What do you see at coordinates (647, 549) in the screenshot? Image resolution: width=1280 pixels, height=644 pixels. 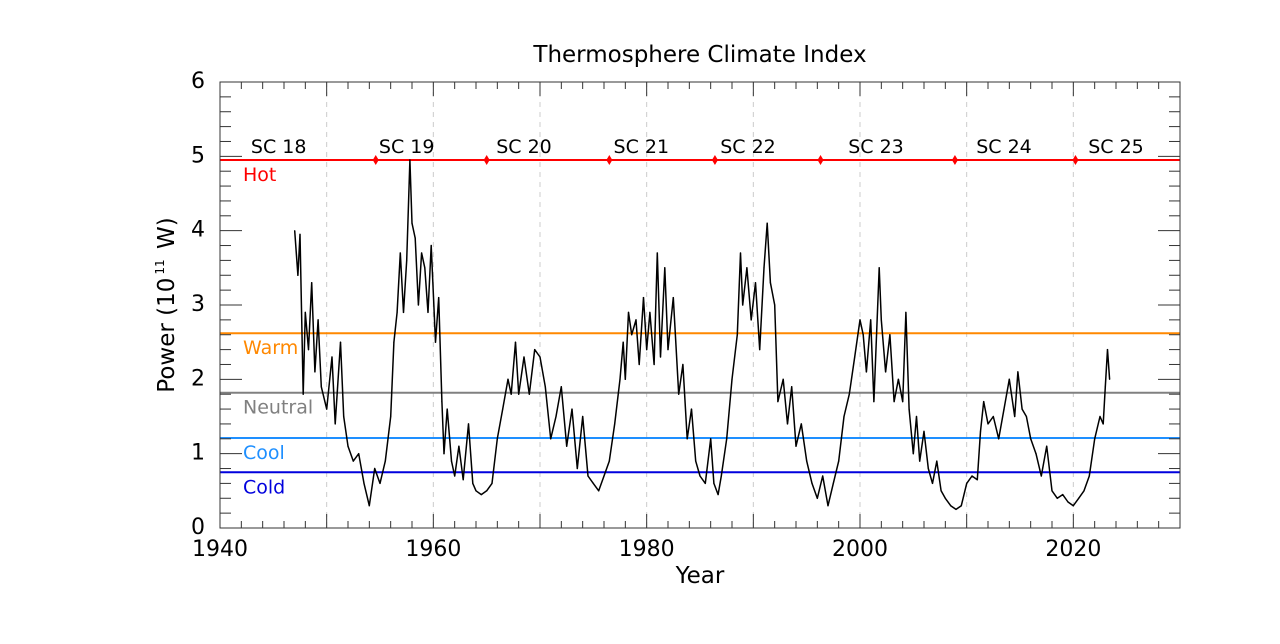 I see `x-tick-label: 1980` at bounding box center [647, 549].